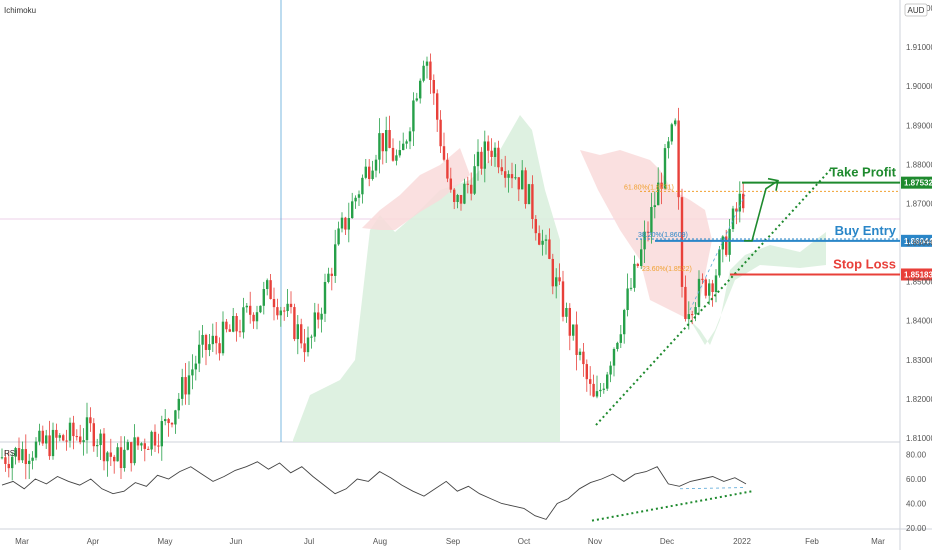 The width and height of the screenshot is (932, 550). I want to click on rsi-pane, so click(377, 491).